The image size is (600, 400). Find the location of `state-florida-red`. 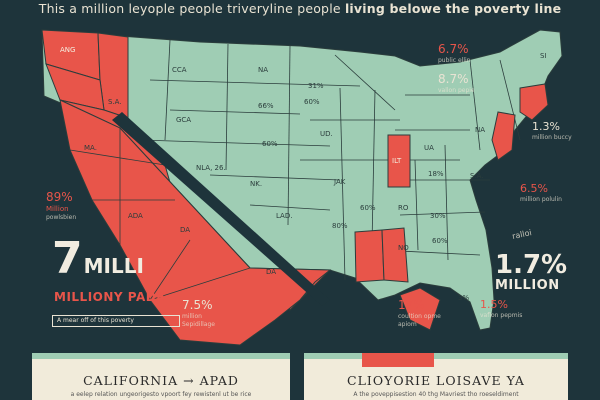

state-florida-red is located at coordinates (420, 309).